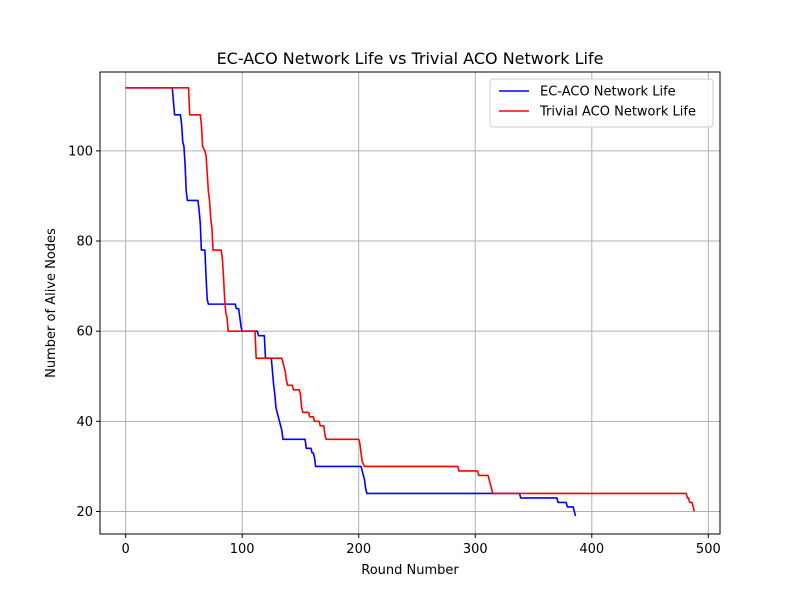 The height and width of the screenshot is (600, 800). Describe the element at coordinates (80, 151) in the screenshot. I see `y-tick-label: 100` at that location.